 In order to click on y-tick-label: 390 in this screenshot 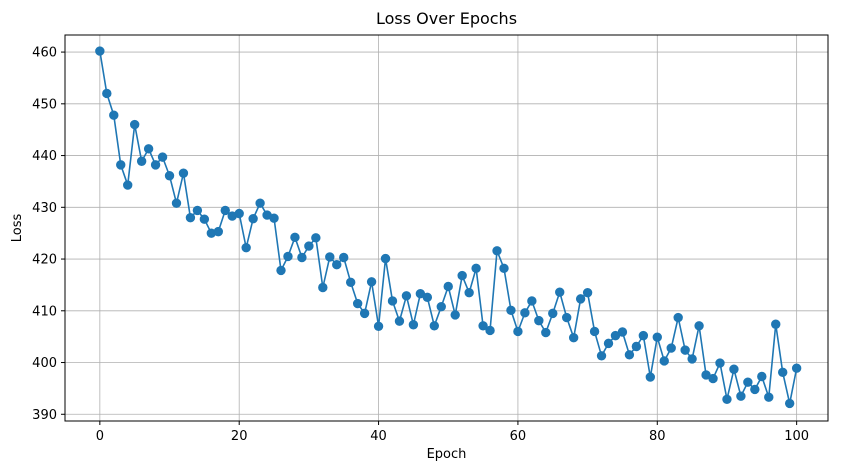, I will do `click(44, 415)`.